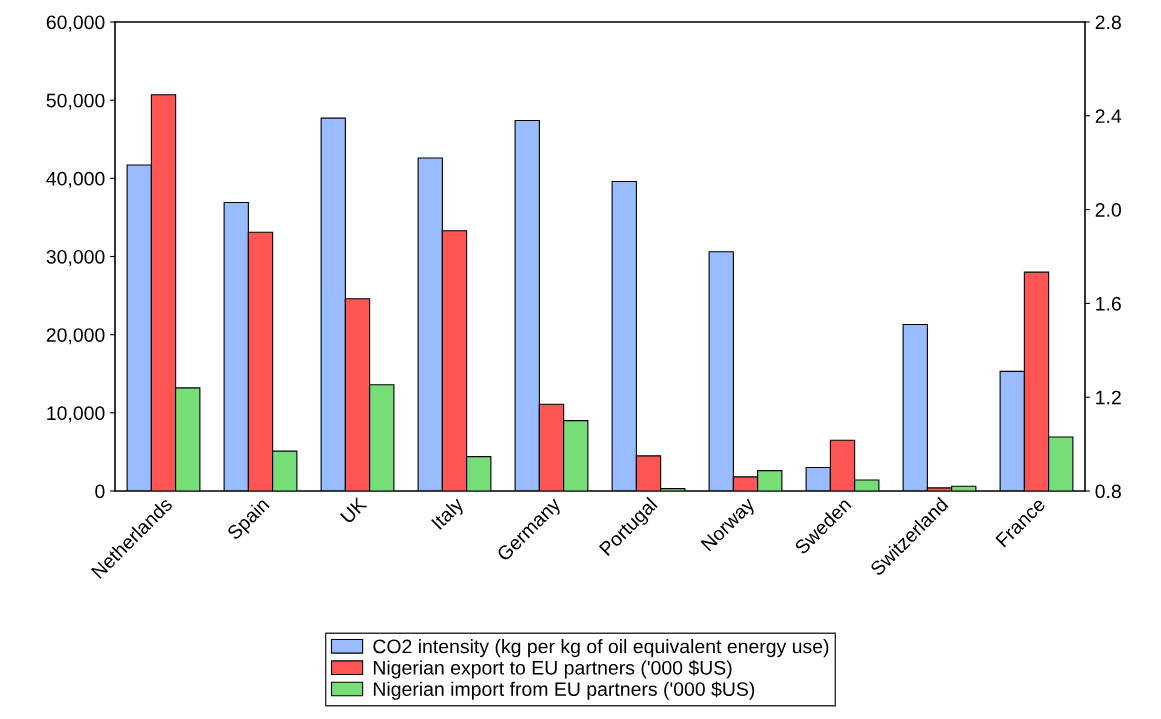 The height and width of the screenshot is (719, 1161). Describe the element at coordinates (1108, 303) in the screenshot. I see `y2-tick-label: 1.6` at that location.